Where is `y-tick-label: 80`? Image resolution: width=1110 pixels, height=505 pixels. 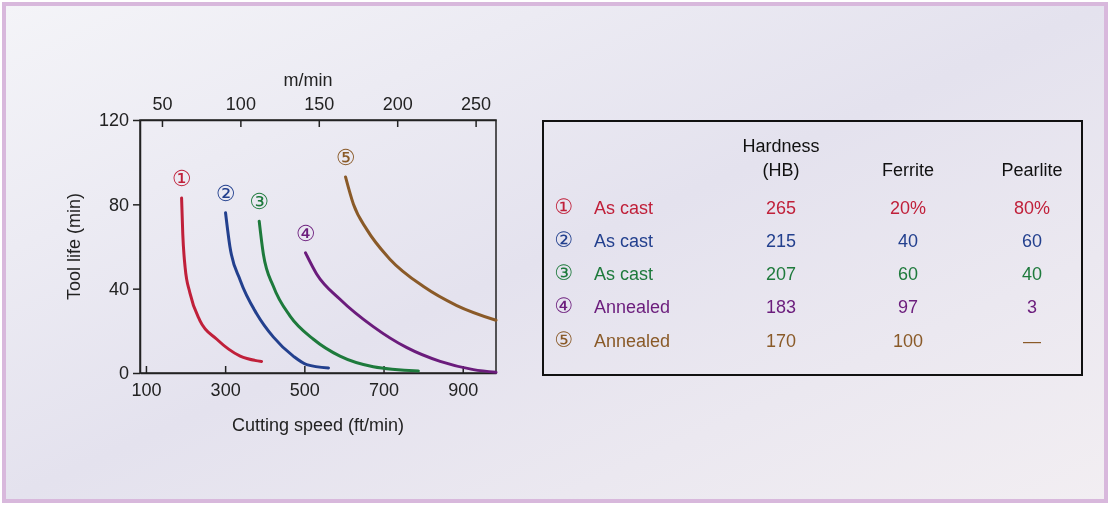 y-tick-label: 80 is located at coordinates (118, 204).